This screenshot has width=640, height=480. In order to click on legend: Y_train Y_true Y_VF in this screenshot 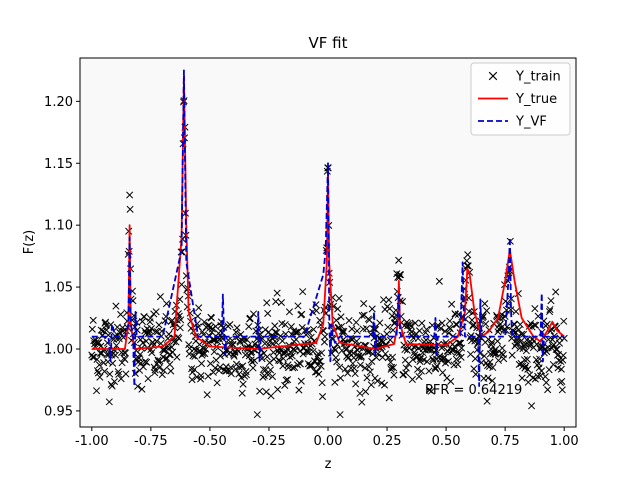, I will do `click(520, 99)`.